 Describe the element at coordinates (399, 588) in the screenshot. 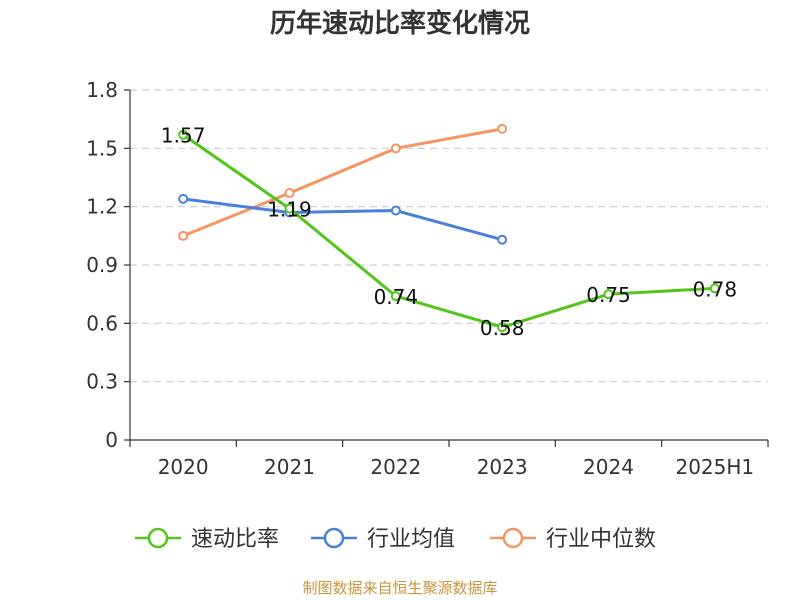

I see `source-note: 制图数据来自恒生聚源数据库` at that location.